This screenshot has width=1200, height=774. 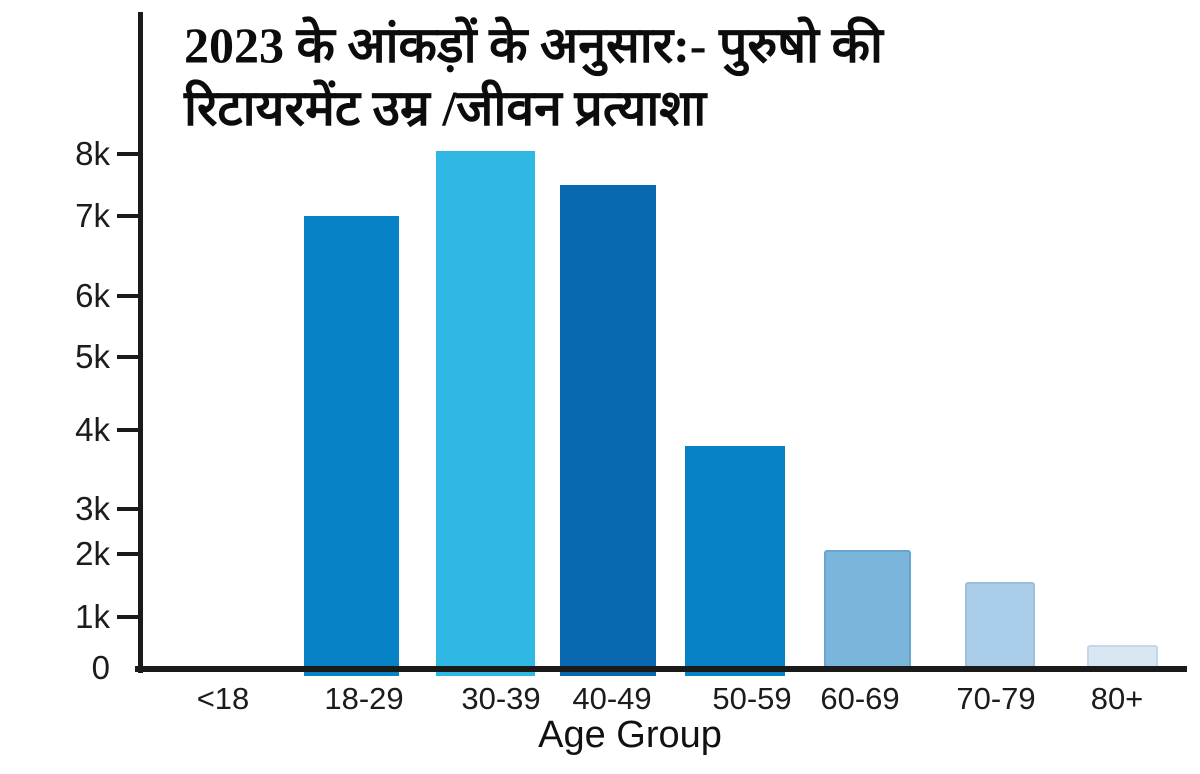 What do you see at coordinates (128, 216) in the screenshot?
I see `y-tick-mark-7k` at bounding box center [128, 216].